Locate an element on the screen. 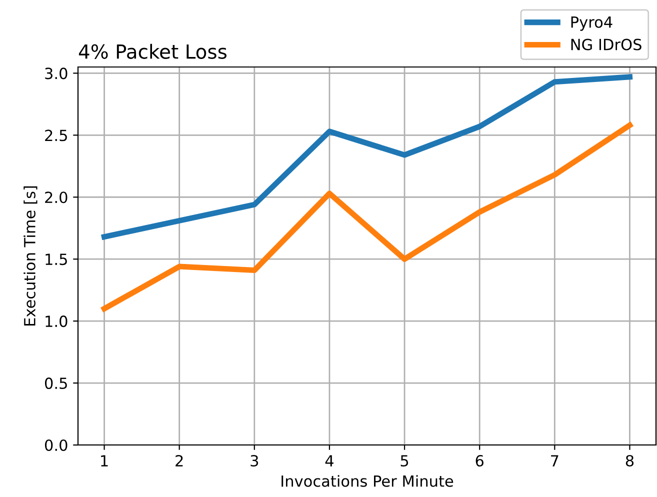  y-tick-label: 2.5 is located at coordinates (56, 136).